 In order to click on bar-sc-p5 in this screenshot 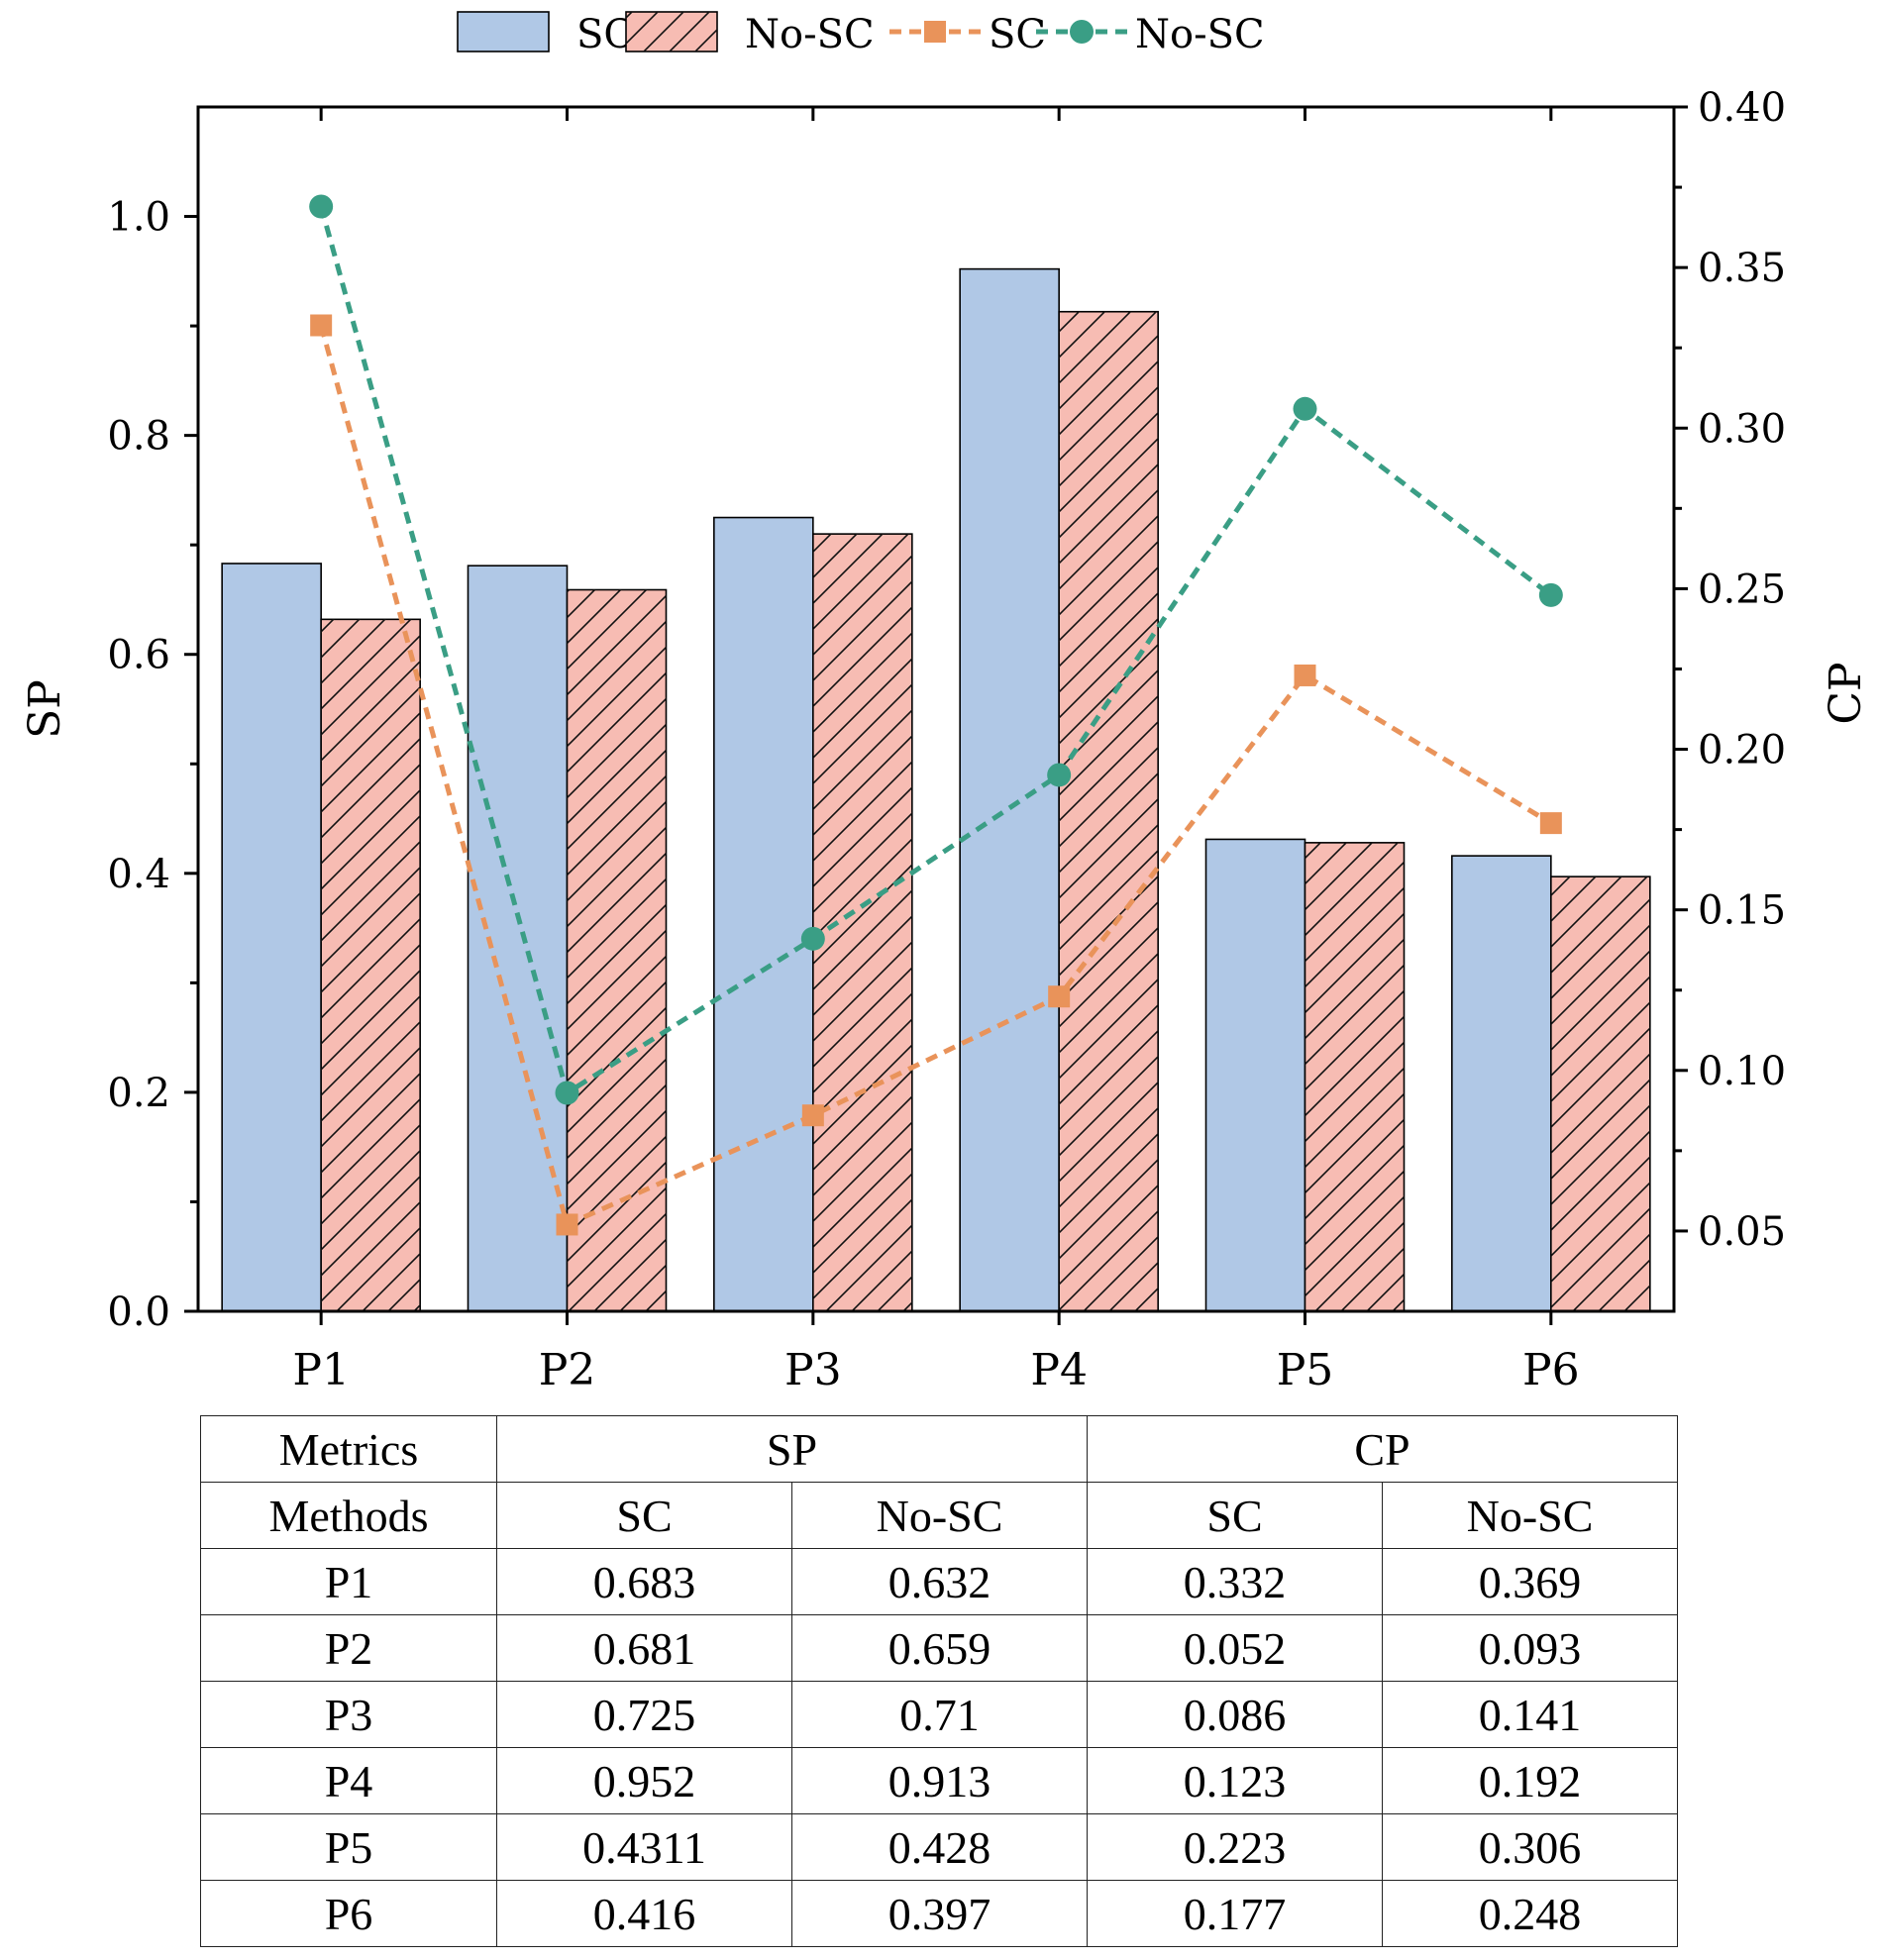, I will do `click(1255, 1075)`.